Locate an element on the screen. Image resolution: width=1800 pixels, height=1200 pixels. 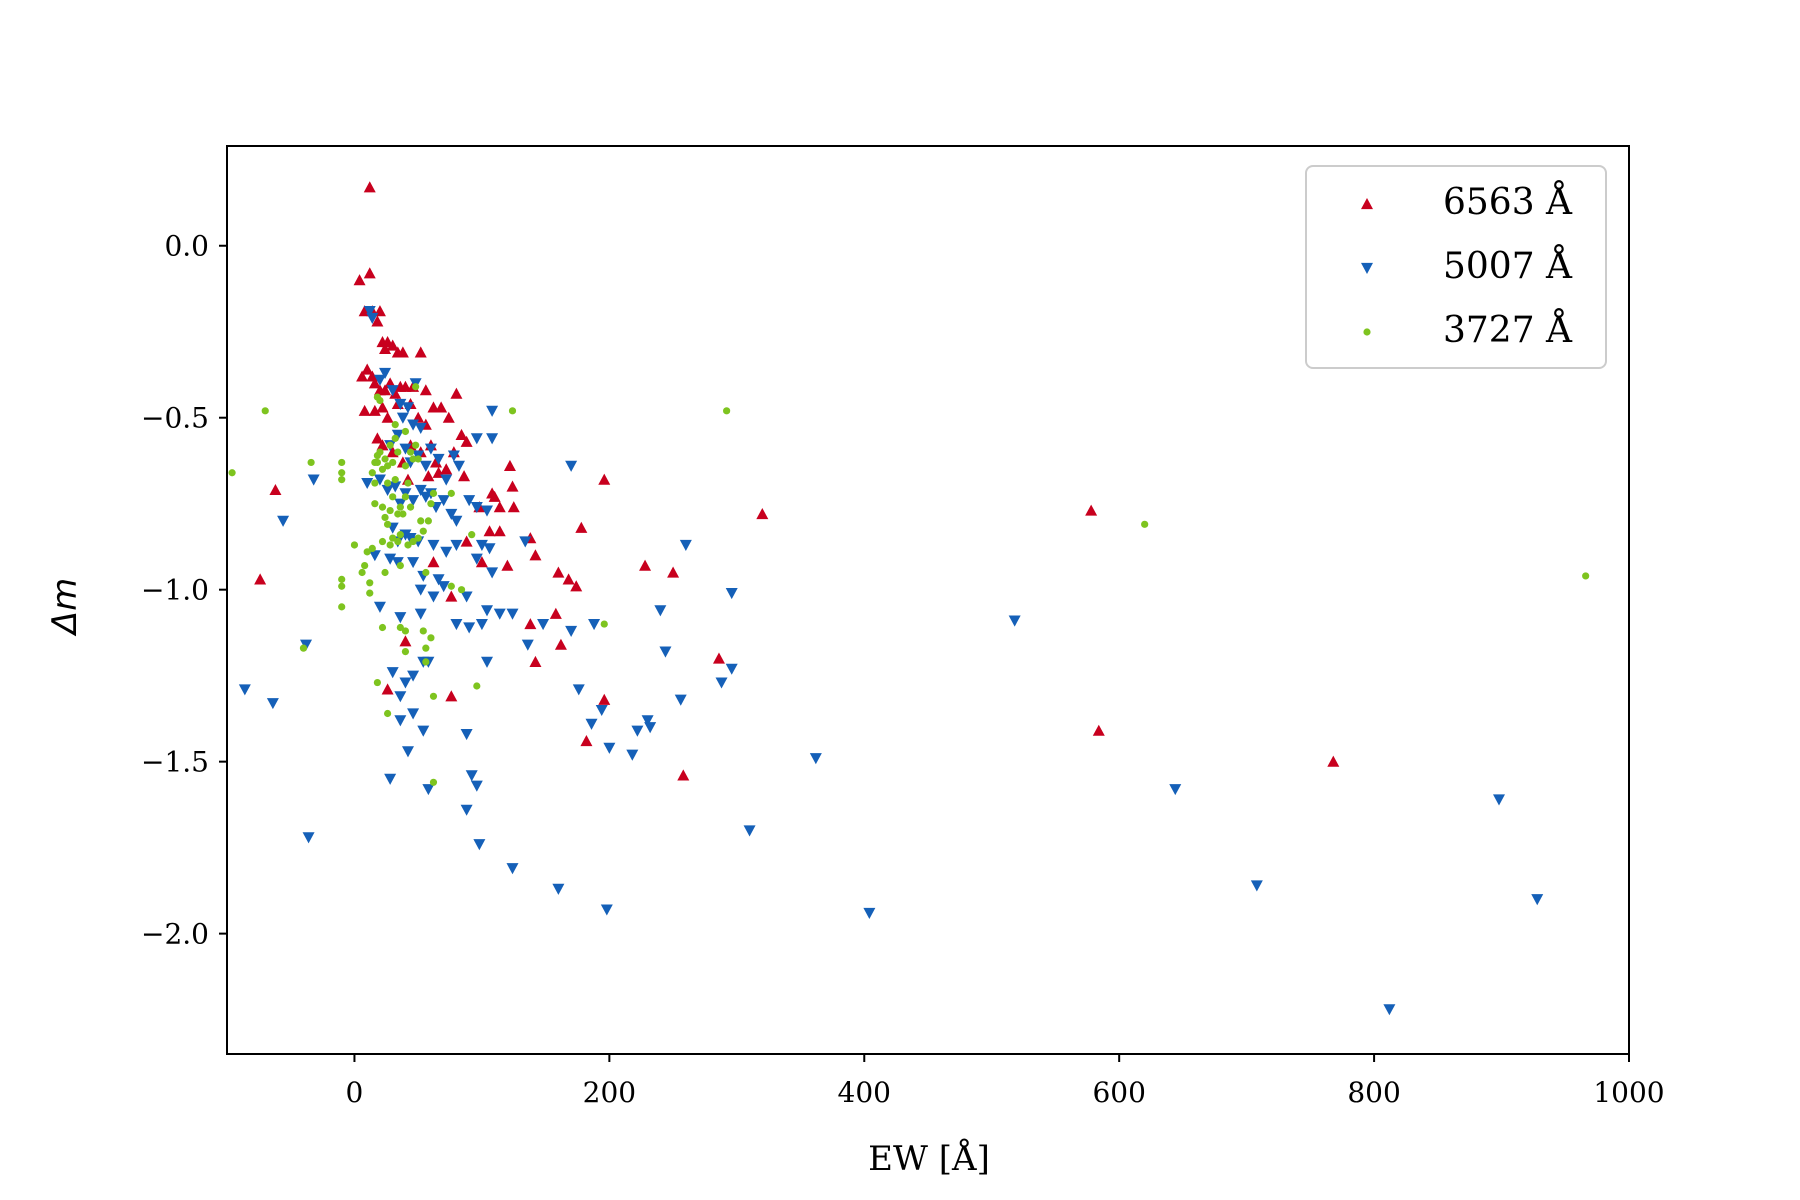
x-tick-label: 200 is located at coordinates (609, 1092).